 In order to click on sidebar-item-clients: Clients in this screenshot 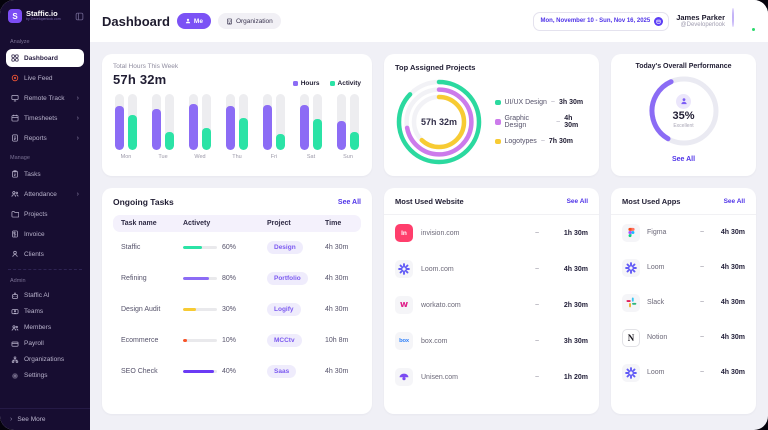, I will do `click(45, 254)`.